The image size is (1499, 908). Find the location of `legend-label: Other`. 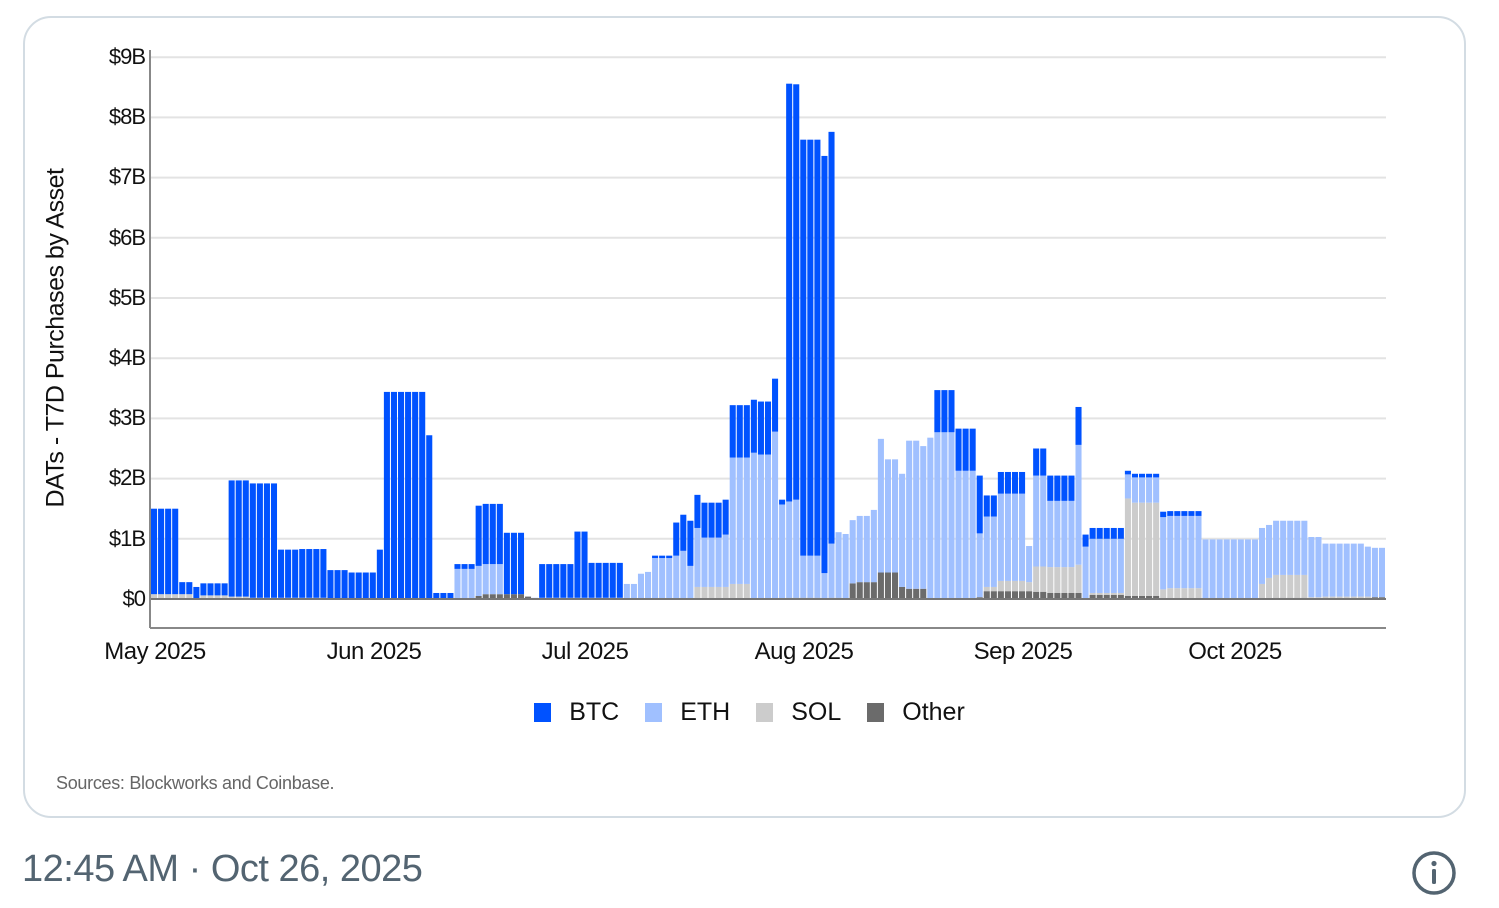

legend-label: Other is located at coordinates (933, 712).